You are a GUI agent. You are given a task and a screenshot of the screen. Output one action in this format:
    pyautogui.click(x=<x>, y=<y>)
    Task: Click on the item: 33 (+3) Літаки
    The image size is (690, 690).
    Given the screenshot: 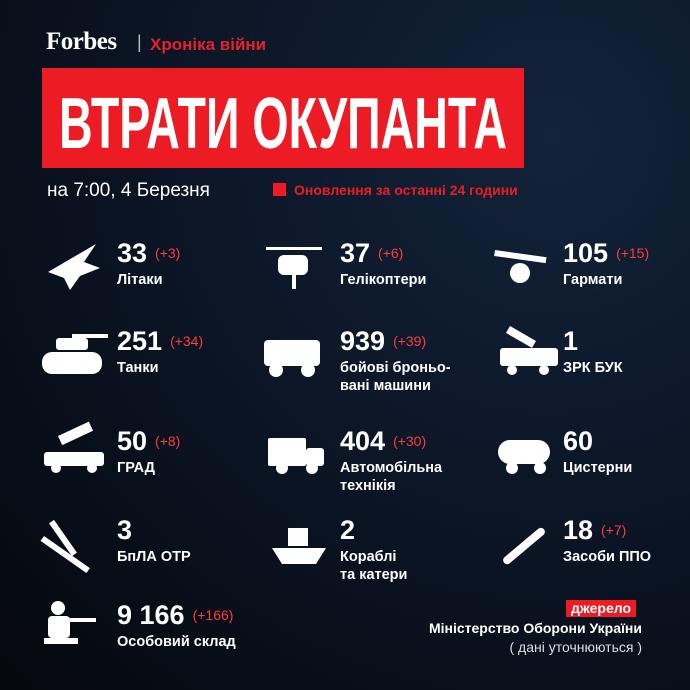 What is the action you would take?
    pyautogui.click(x=148, y=263)
    